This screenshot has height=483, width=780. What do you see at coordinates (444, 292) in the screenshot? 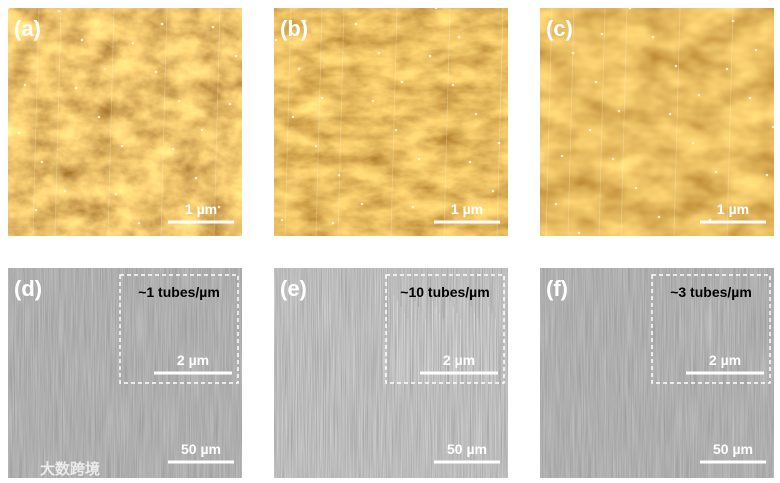
I see `inset-text: ~10 tubes/µm` at bounding box center [444, 292].